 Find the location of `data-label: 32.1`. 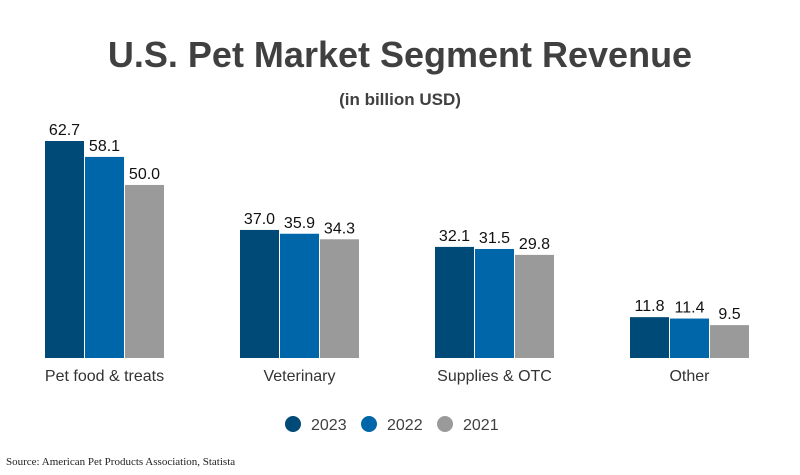

data-label: 32.1 is located at coordinates (454, 236).